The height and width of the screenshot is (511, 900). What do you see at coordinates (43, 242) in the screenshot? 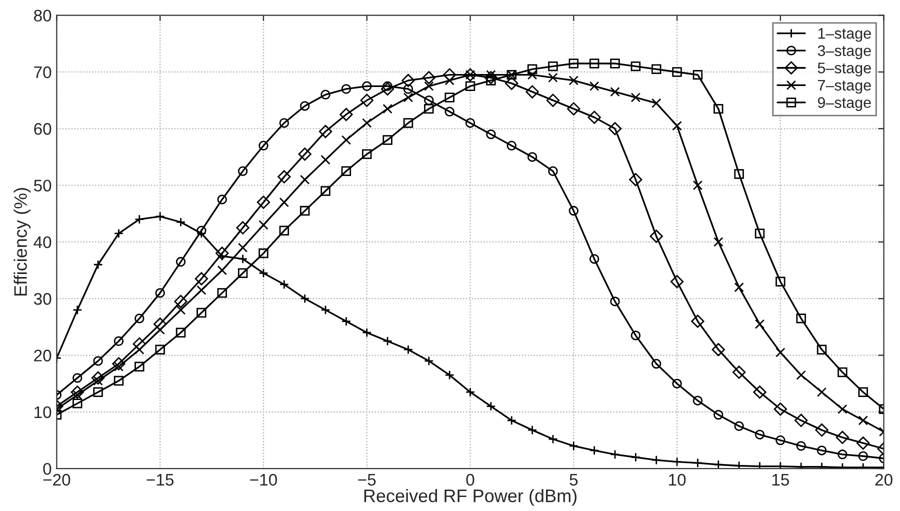
I see `y-tick-label: 40` at bounding box center [43, 242].